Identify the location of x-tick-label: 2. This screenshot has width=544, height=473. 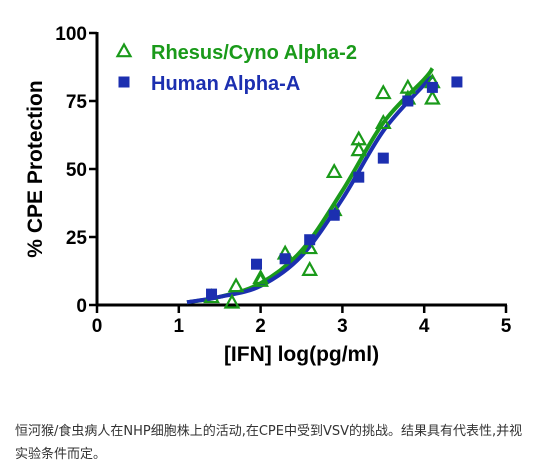
(260, 326).